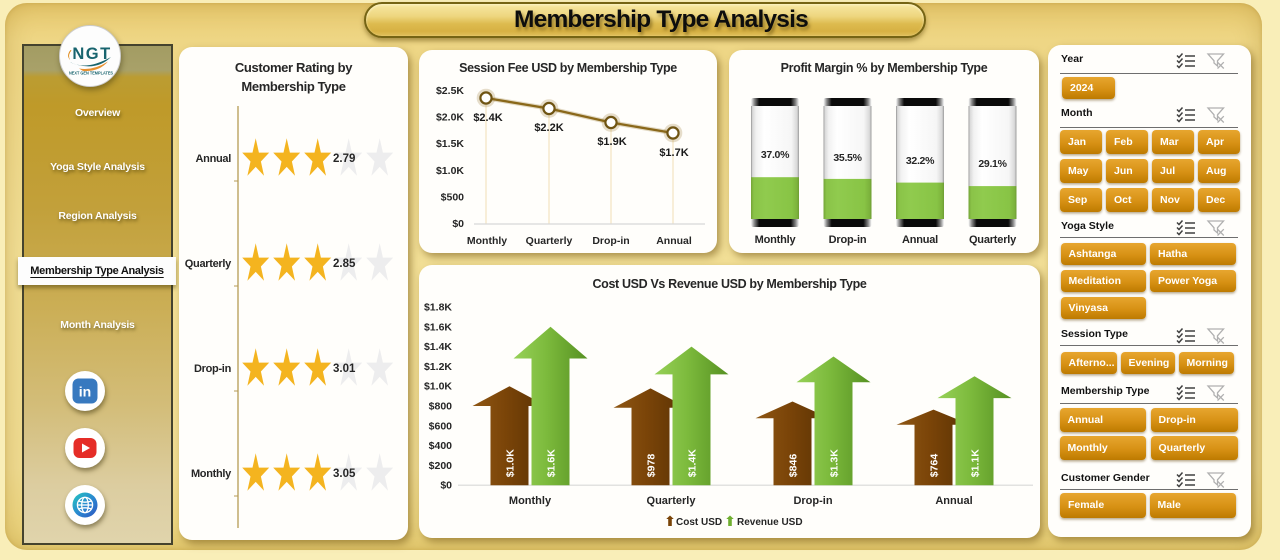 The height and width of the screenshot is (560, 1280). What do you see at coordinates (450, 144) in the screenshot?
I see `svg-text: $1.5K` at bounding box center [450, 144].